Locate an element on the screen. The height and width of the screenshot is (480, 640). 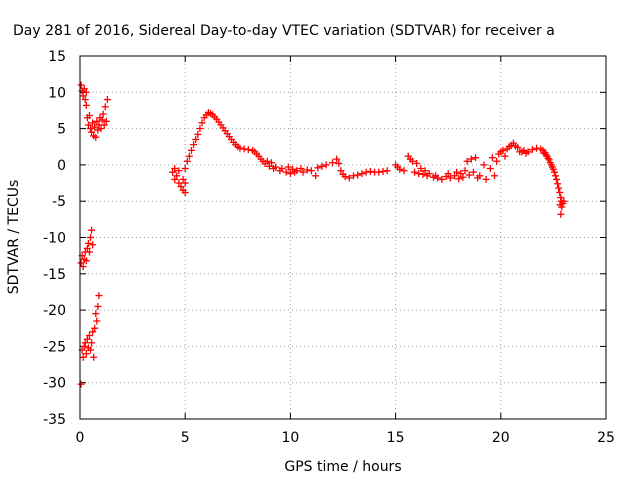
x-tick-label: 5 is located at coordinates (185, 438).